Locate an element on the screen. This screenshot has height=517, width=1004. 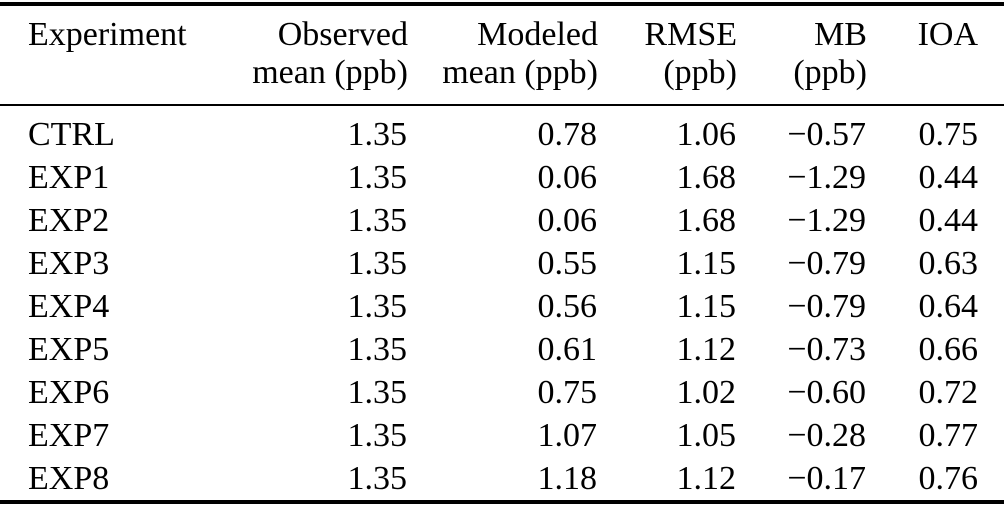
table-row: EXP4 1.35 0.56 1.15 −0.79 0.64 is located at coordinates (502, 306).